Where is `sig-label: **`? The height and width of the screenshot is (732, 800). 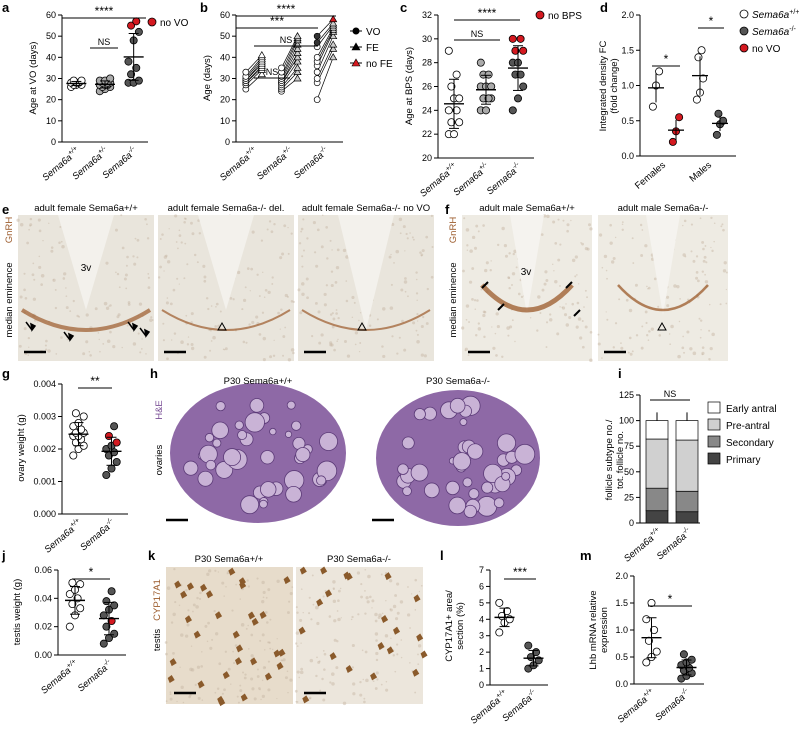 sig-label: ** is located at coordinates (95, 381).